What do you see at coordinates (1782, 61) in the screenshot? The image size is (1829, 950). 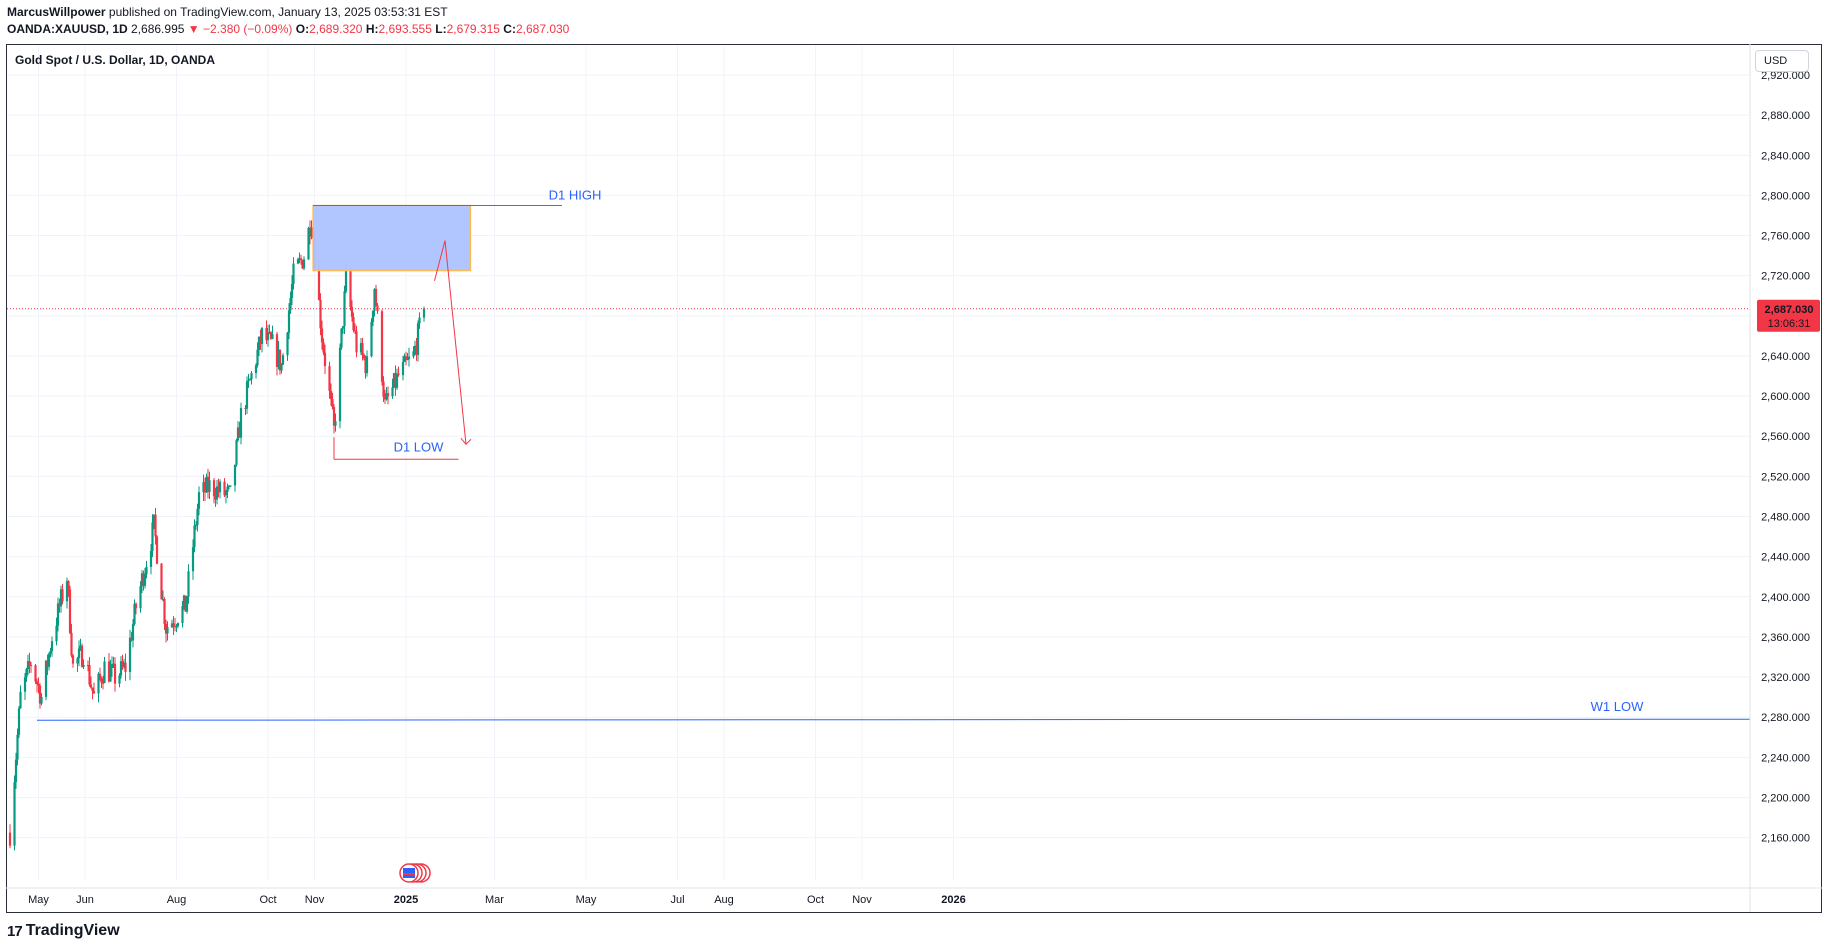 I see `currency-button: USD` at bounding box center [1782, 61].